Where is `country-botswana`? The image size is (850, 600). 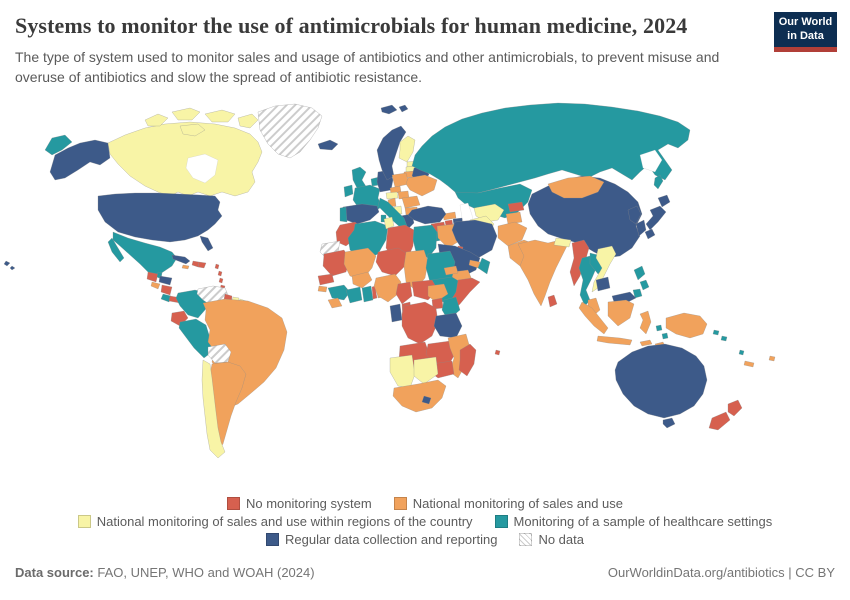 country-botswana is located at coordinates (426, 370).